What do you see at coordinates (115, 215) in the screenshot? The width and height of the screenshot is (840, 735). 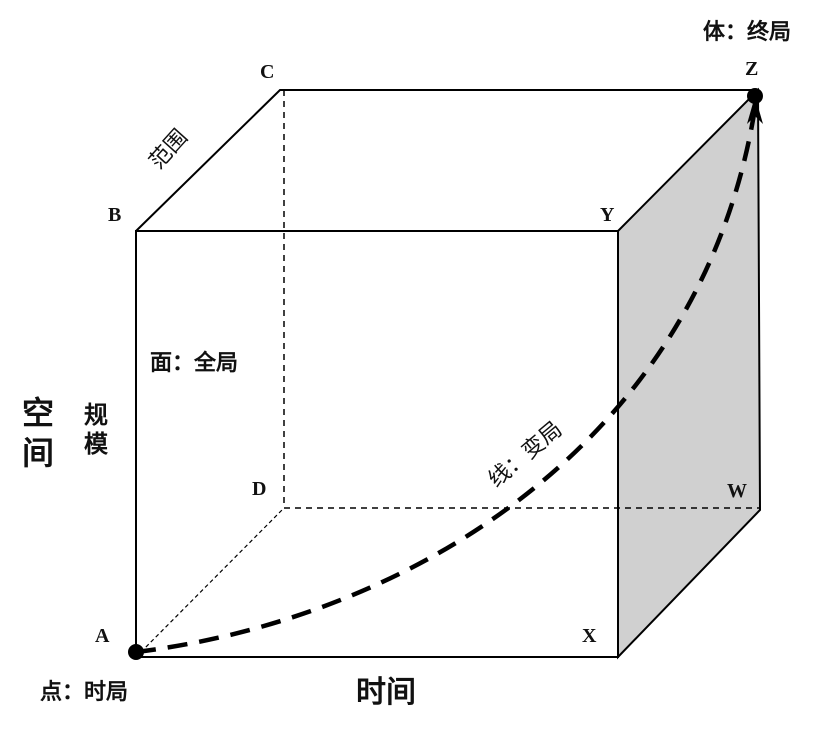 I see `vertex-b: B` at bounding box center [115, 215].